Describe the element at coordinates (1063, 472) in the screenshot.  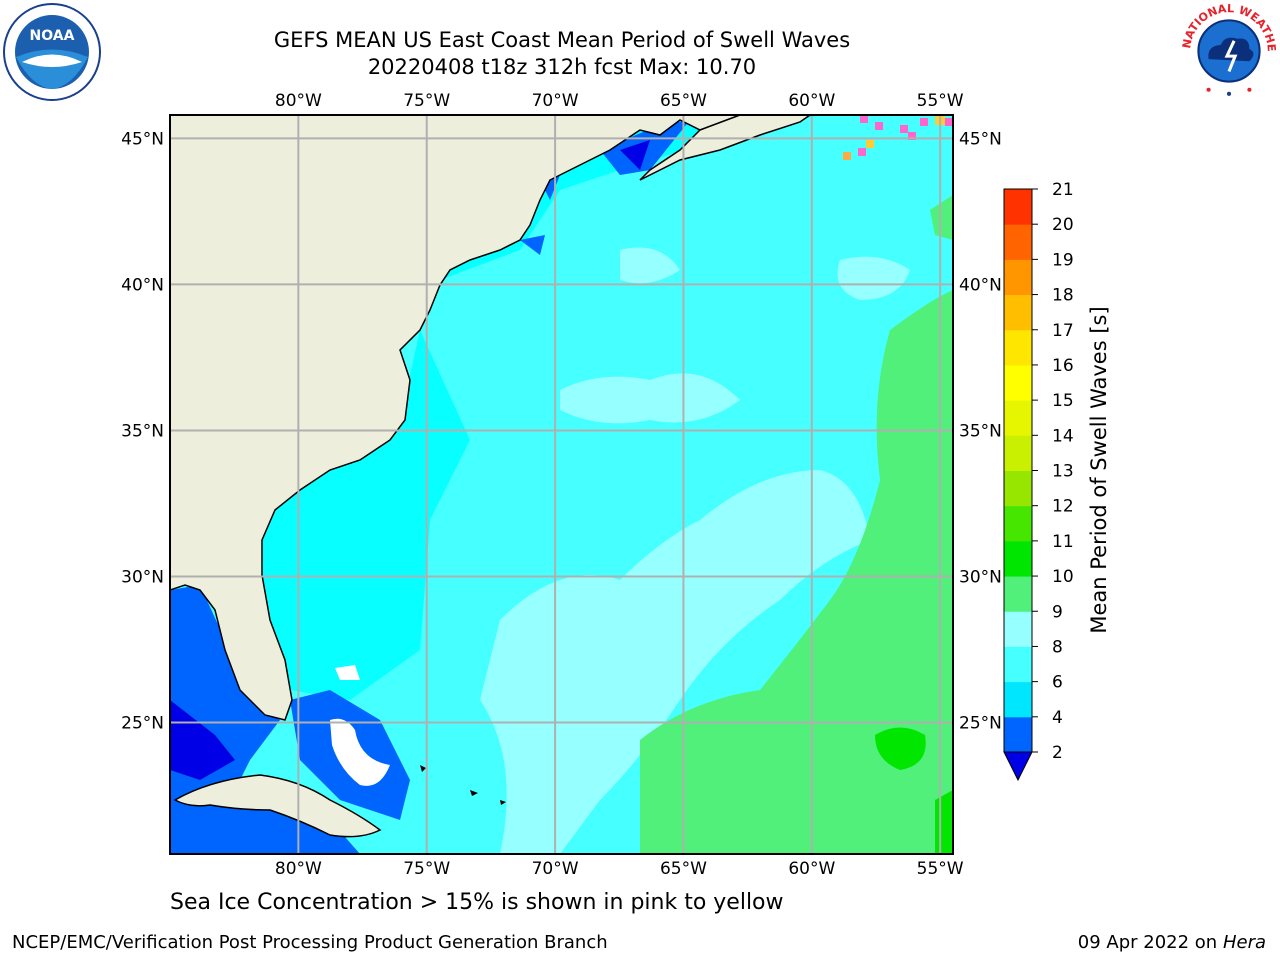
I see `colorbar-tick-label: 13` at that location.